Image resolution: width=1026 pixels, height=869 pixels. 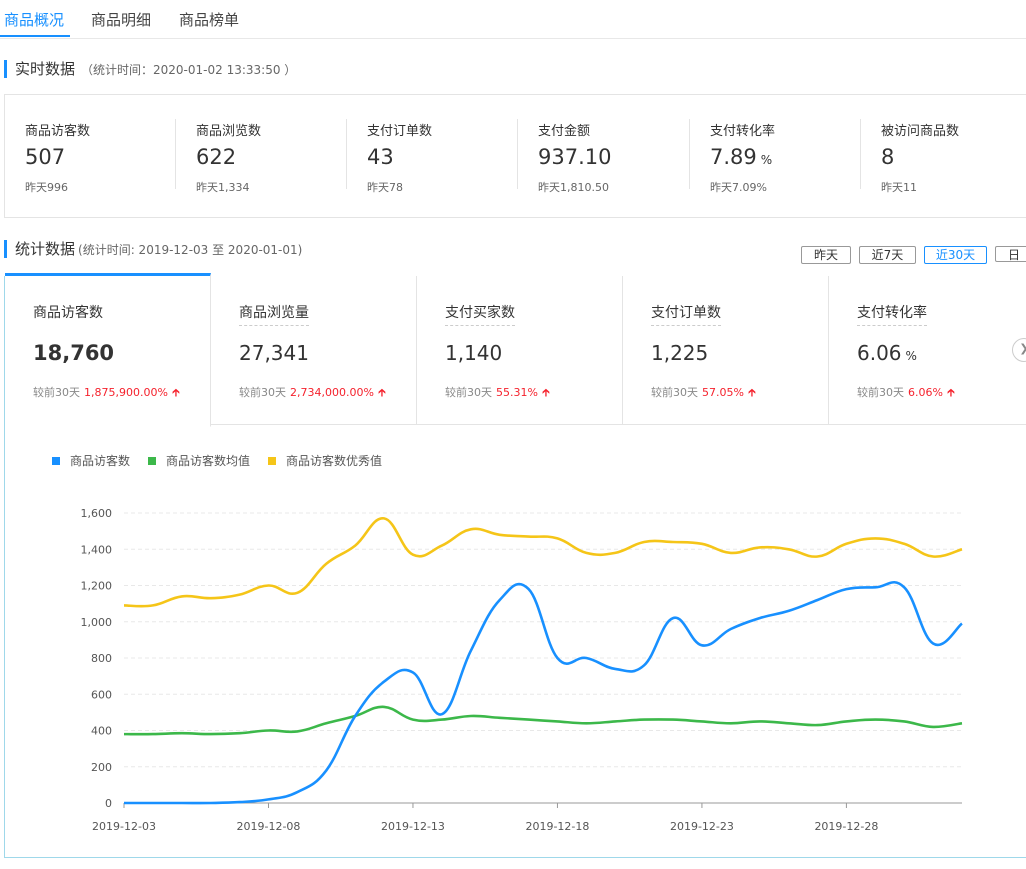 What do you see at coordinates (686, 314) in the screenshot?
I see `stat-card-label: 支付订单数` at bounding box center [686, 314].